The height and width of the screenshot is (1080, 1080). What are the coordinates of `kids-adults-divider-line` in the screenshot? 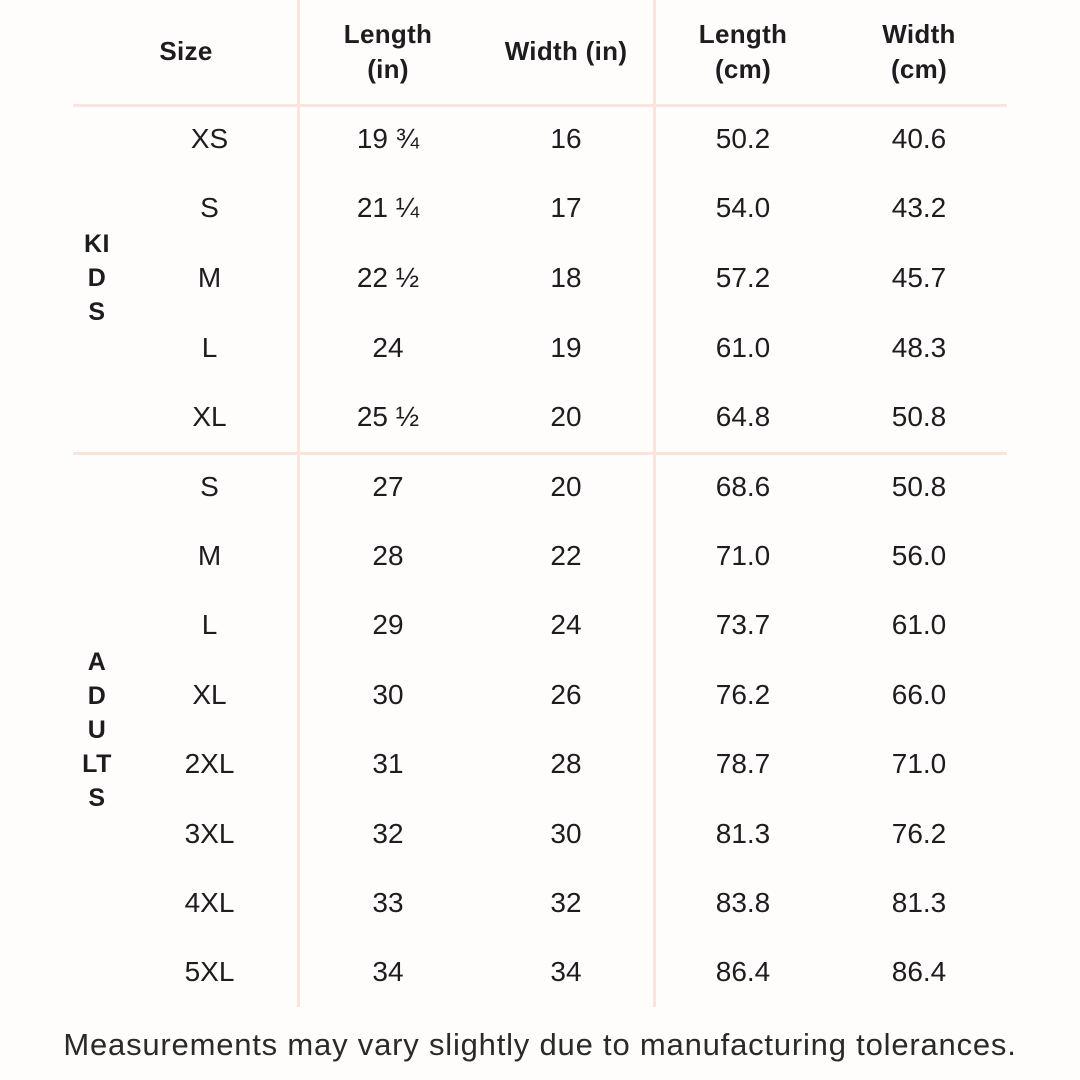 It's located at (540, 453).